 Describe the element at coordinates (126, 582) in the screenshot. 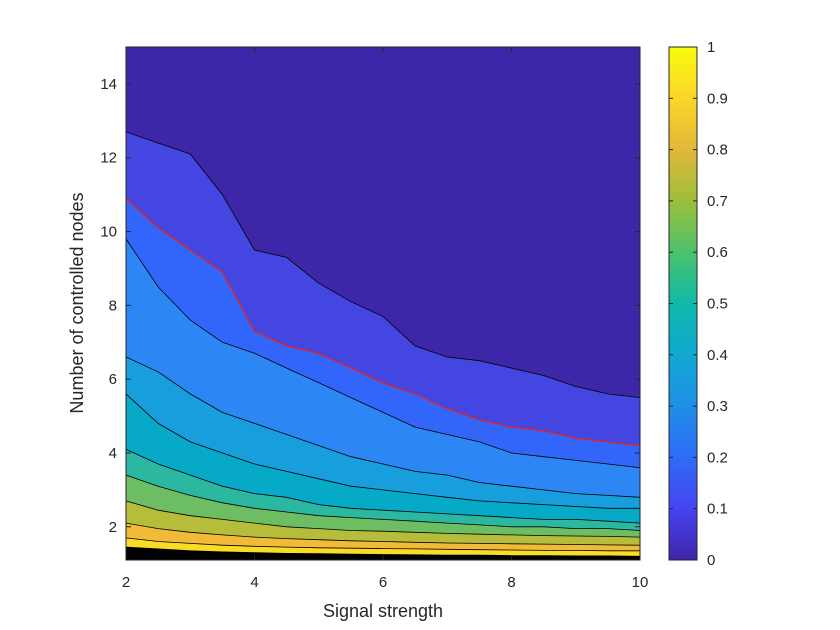

I see `x-tick-label: 2` at that location.